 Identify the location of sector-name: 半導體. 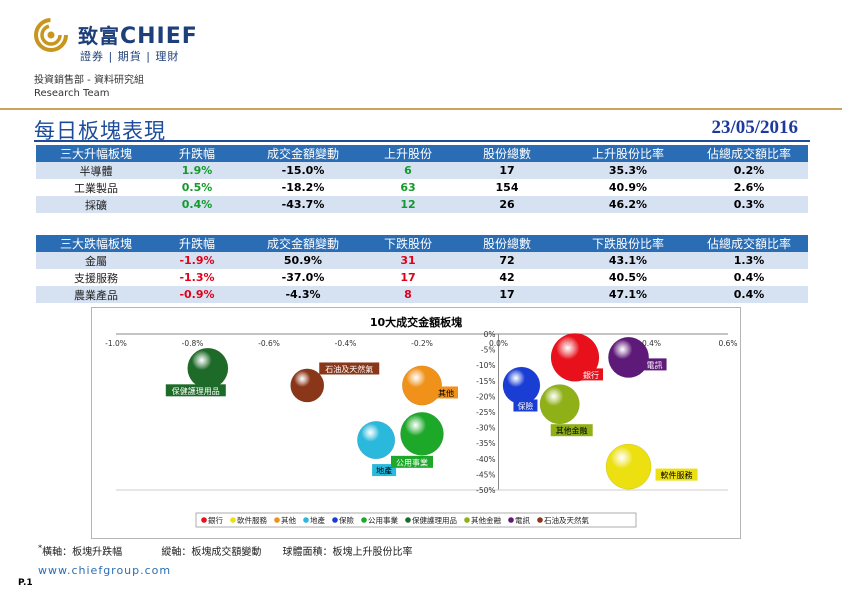
(96, 170).